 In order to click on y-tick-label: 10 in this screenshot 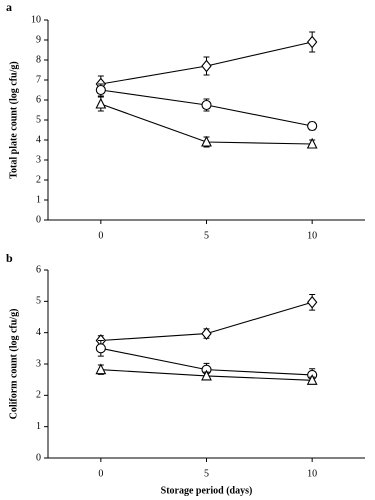, I will do `click(36, 19)`.